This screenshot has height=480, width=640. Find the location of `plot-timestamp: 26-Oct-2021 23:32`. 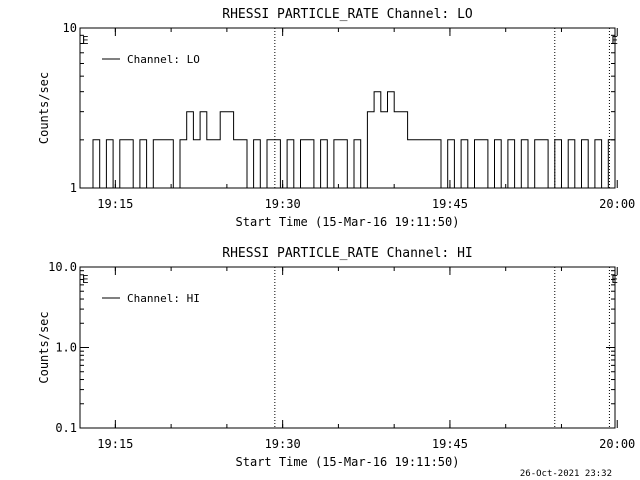

plot-timestamp: 26-Oct-2021 23:32 is located at coordinates (566, 474).